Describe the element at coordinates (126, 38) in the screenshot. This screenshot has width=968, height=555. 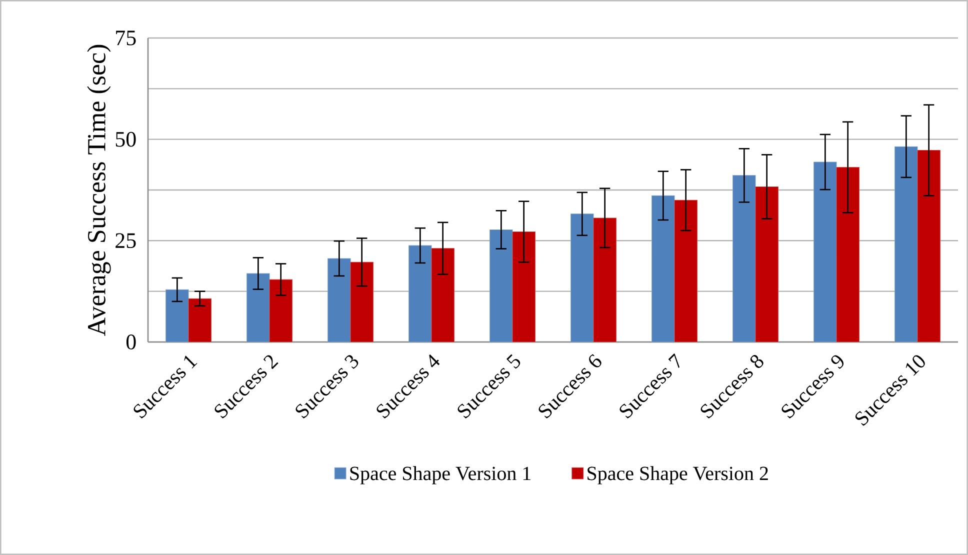
I see `y-tick-label: 75` at that location.